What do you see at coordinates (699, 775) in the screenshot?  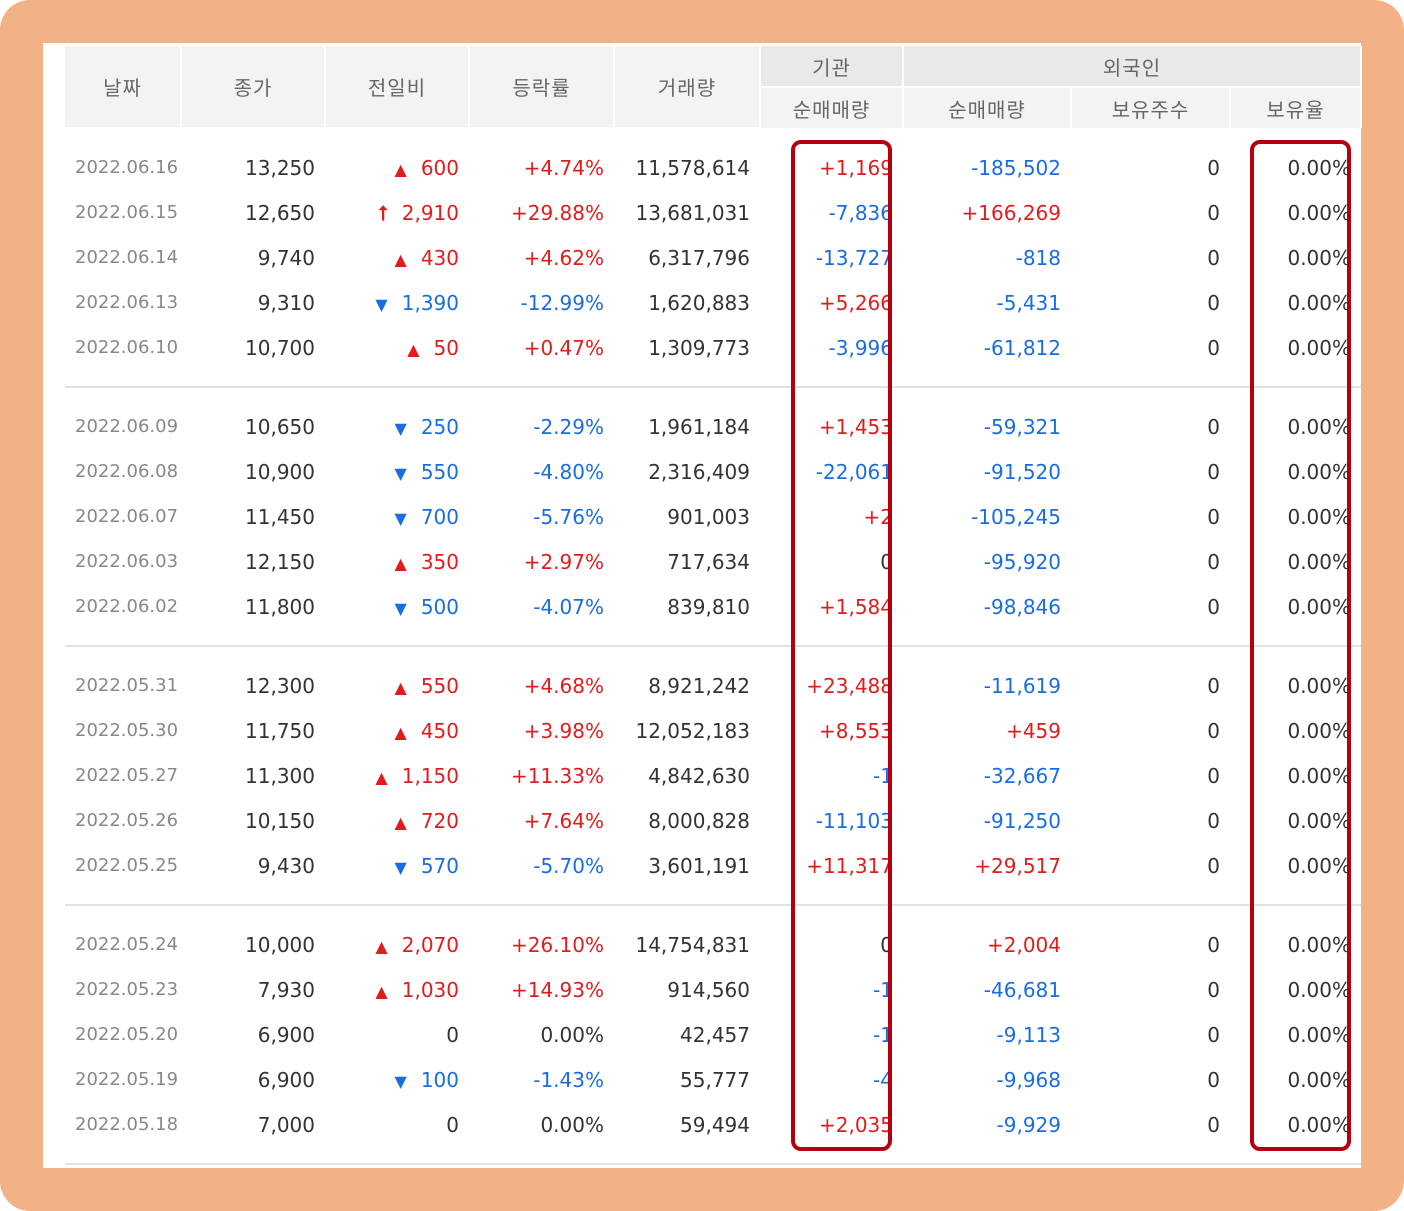 I see `cell-volume: 4,842,630` at bounding box center [699, 775].